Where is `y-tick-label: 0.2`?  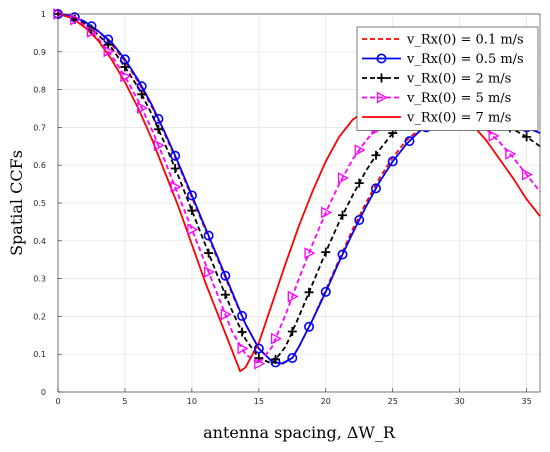 y-tick-label: 0.2 is located at coordinates (39, 316).